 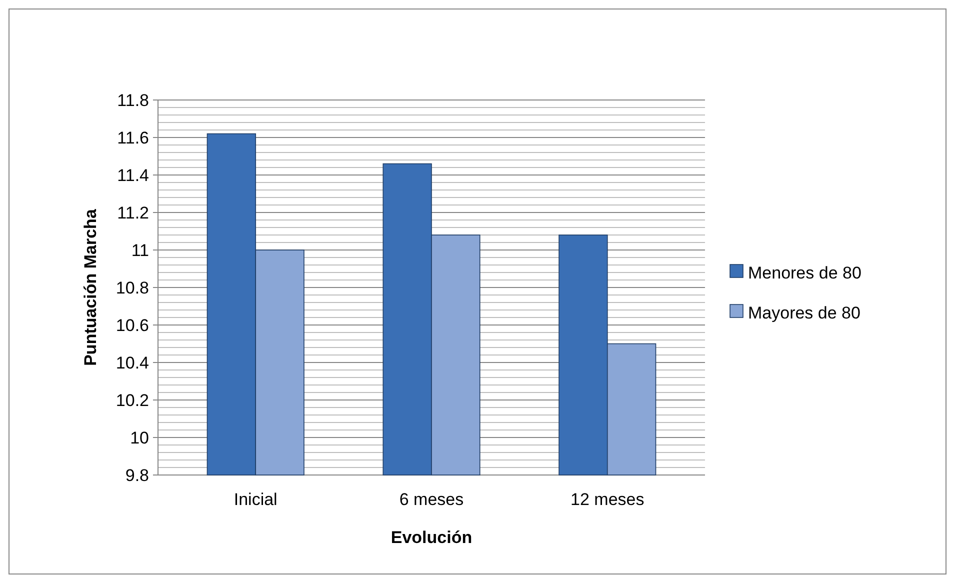 I want to click on legend-label: Mayores de 80, so click(x=804, y=312).